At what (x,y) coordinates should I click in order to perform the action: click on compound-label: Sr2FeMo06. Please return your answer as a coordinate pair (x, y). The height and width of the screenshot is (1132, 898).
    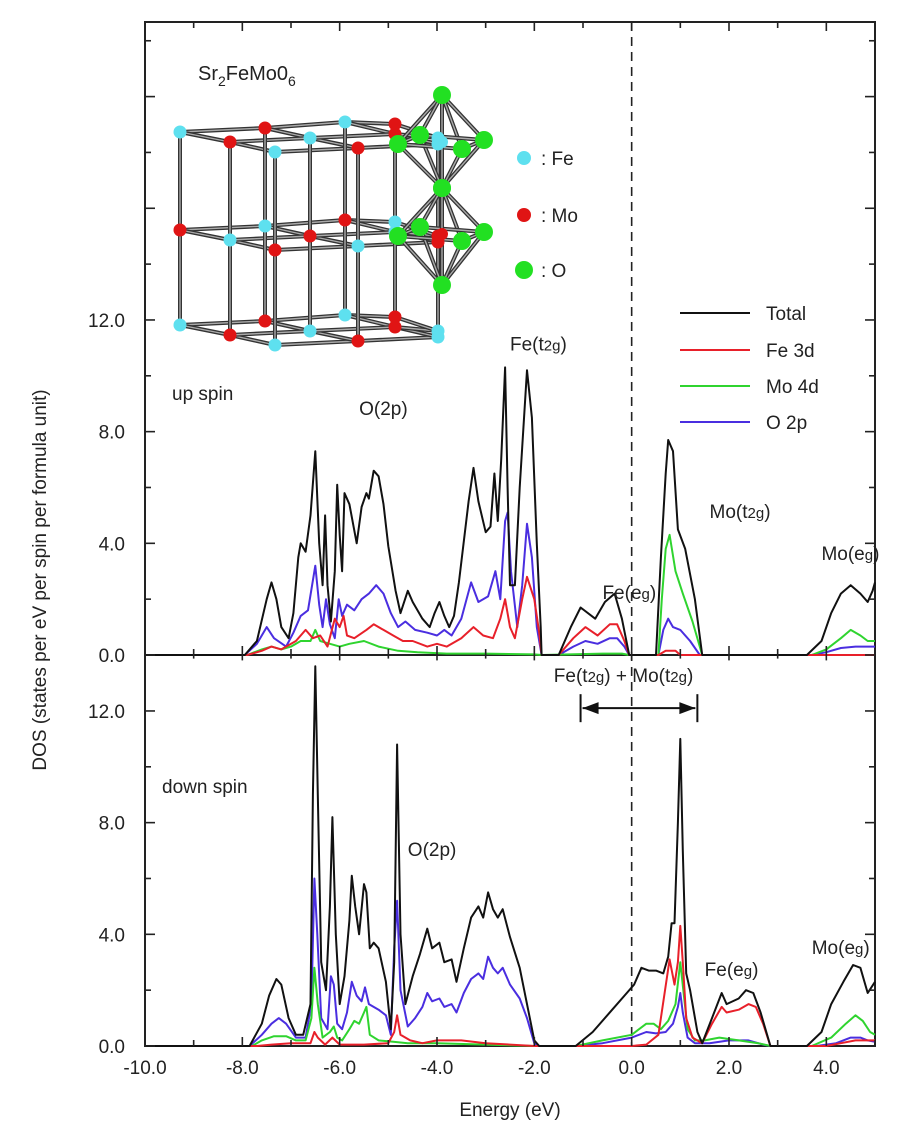
    Looking at the image, I should click on (247, 76).